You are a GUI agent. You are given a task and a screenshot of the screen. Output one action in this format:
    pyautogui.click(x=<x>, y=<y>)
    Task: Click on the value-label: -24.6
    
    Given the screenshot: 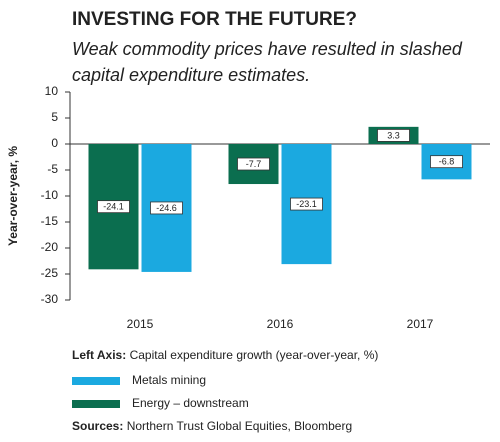 What is the action you would take?
    pyautogui.click(x=166, y=208)
    